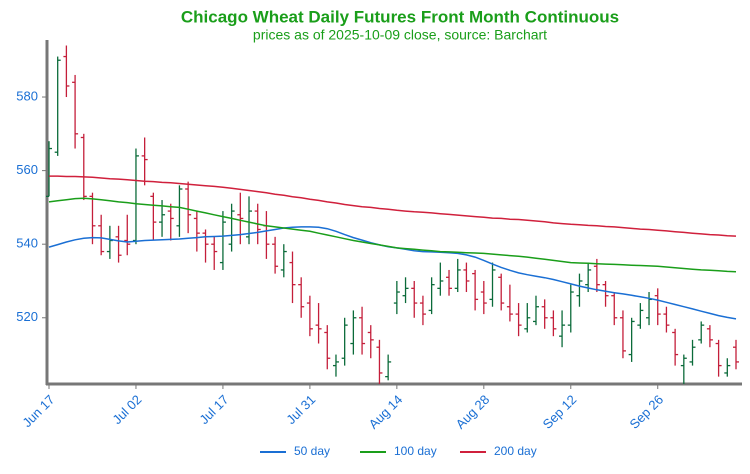 This screenshot has height=474, width=750. Describe the element at coordinates (27, 316) in the screenshot. I see `y-tick-label: 520` at that location.